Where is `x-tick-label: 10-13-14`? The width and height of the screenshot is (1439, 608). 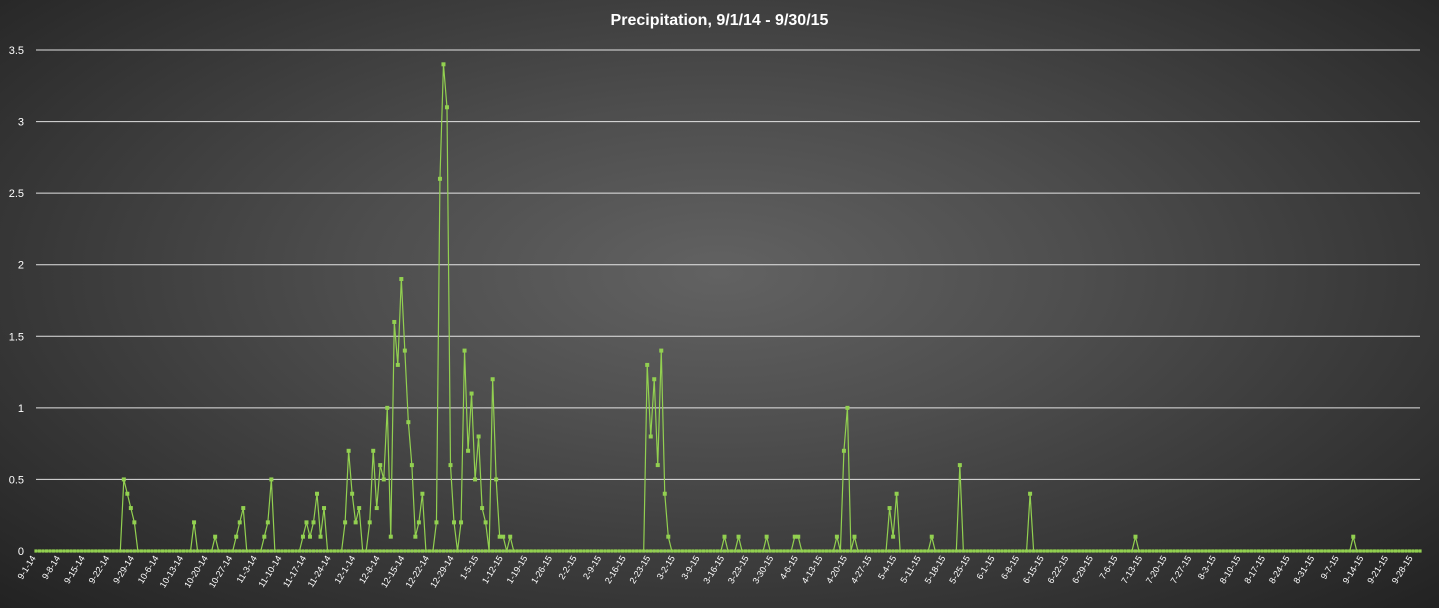 x-tick-label: 10-13-14 is located at coordinates (172, 572).